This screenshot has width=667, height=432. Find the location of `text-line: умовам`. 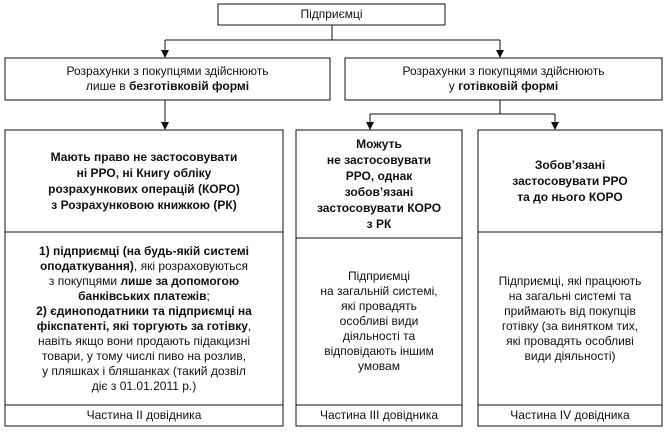

text-line: умовам is located at coordinates (379, 366).